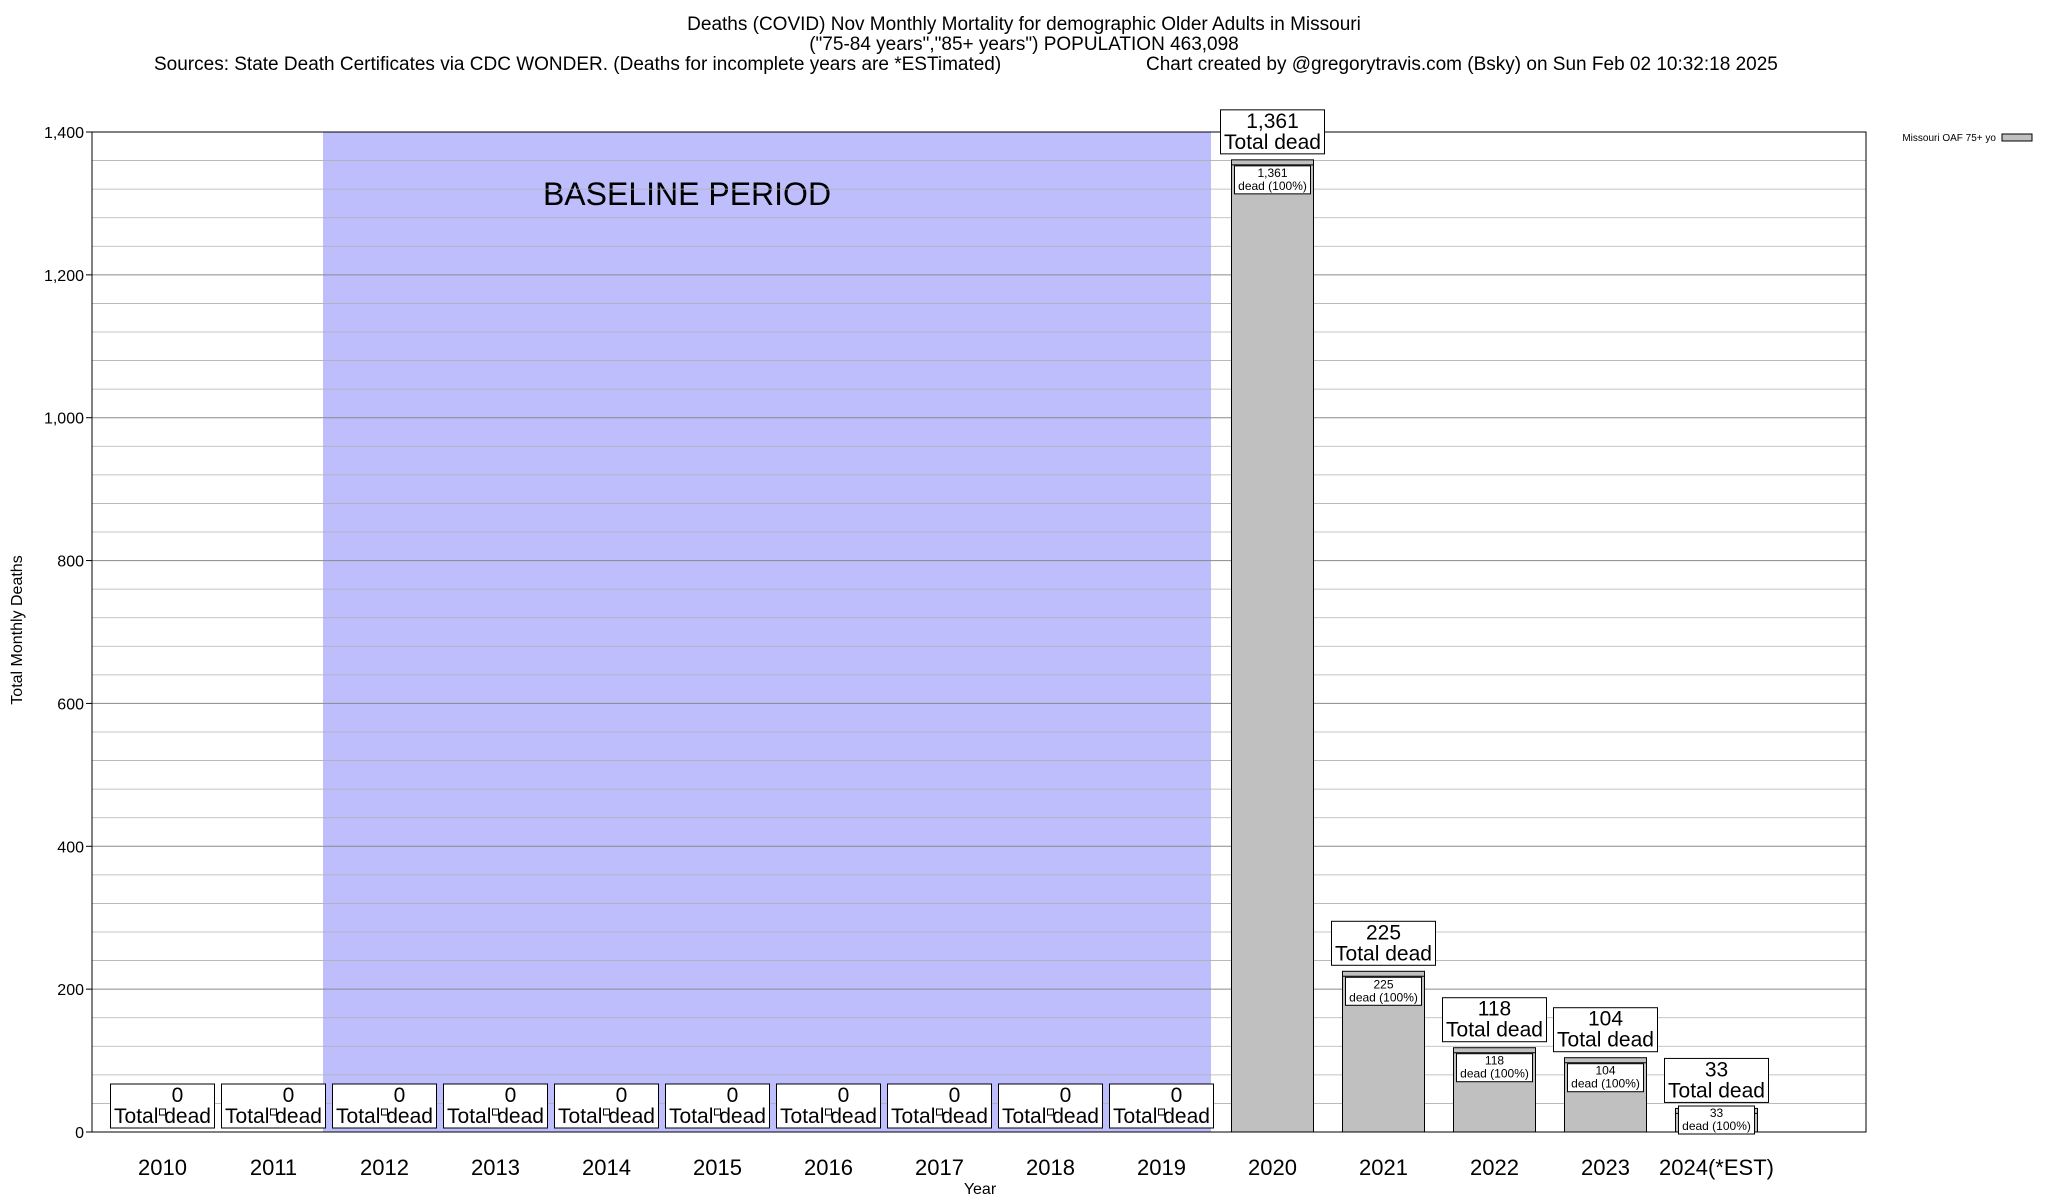 This screenshot has width=2048, height=1200. Describe the element at coordinates (687, 194) in the screenshot. I see `baseline-label: BASELINE PERIOD` at that location.